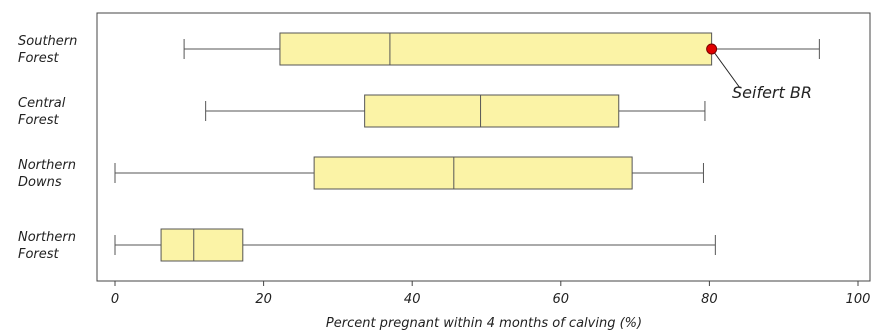 This screenshot has height=331, width=871. I want to click on highlight-point, so click(712, 49).